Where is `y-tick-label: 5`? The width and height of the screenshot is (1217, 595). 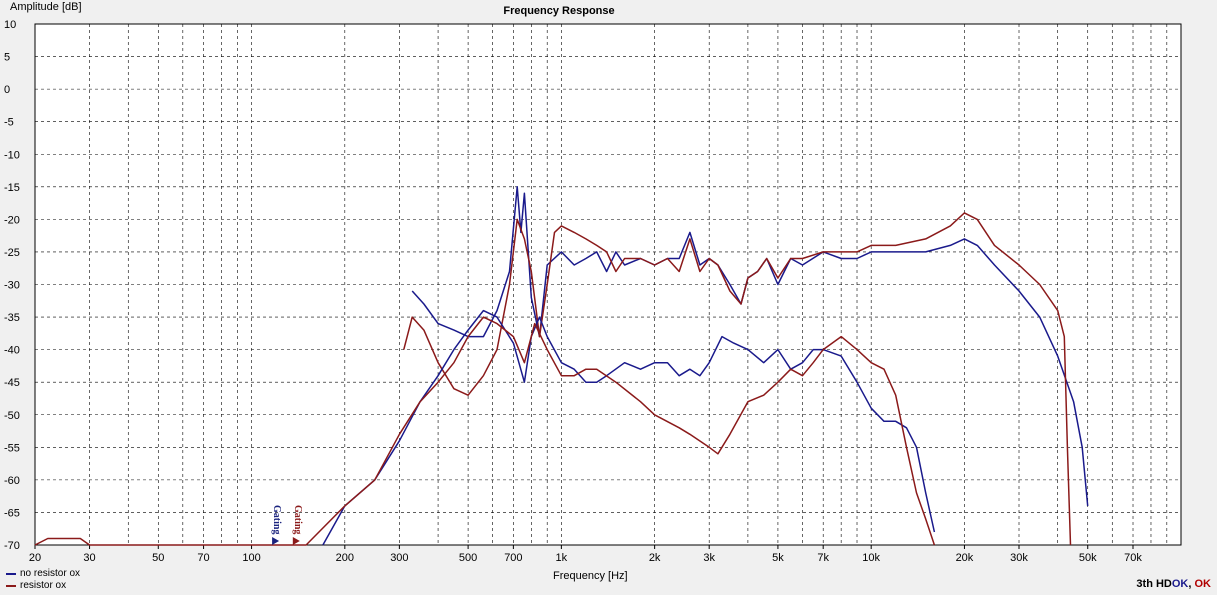
y-tick-label: 5 is located at coordinates (7, 58).